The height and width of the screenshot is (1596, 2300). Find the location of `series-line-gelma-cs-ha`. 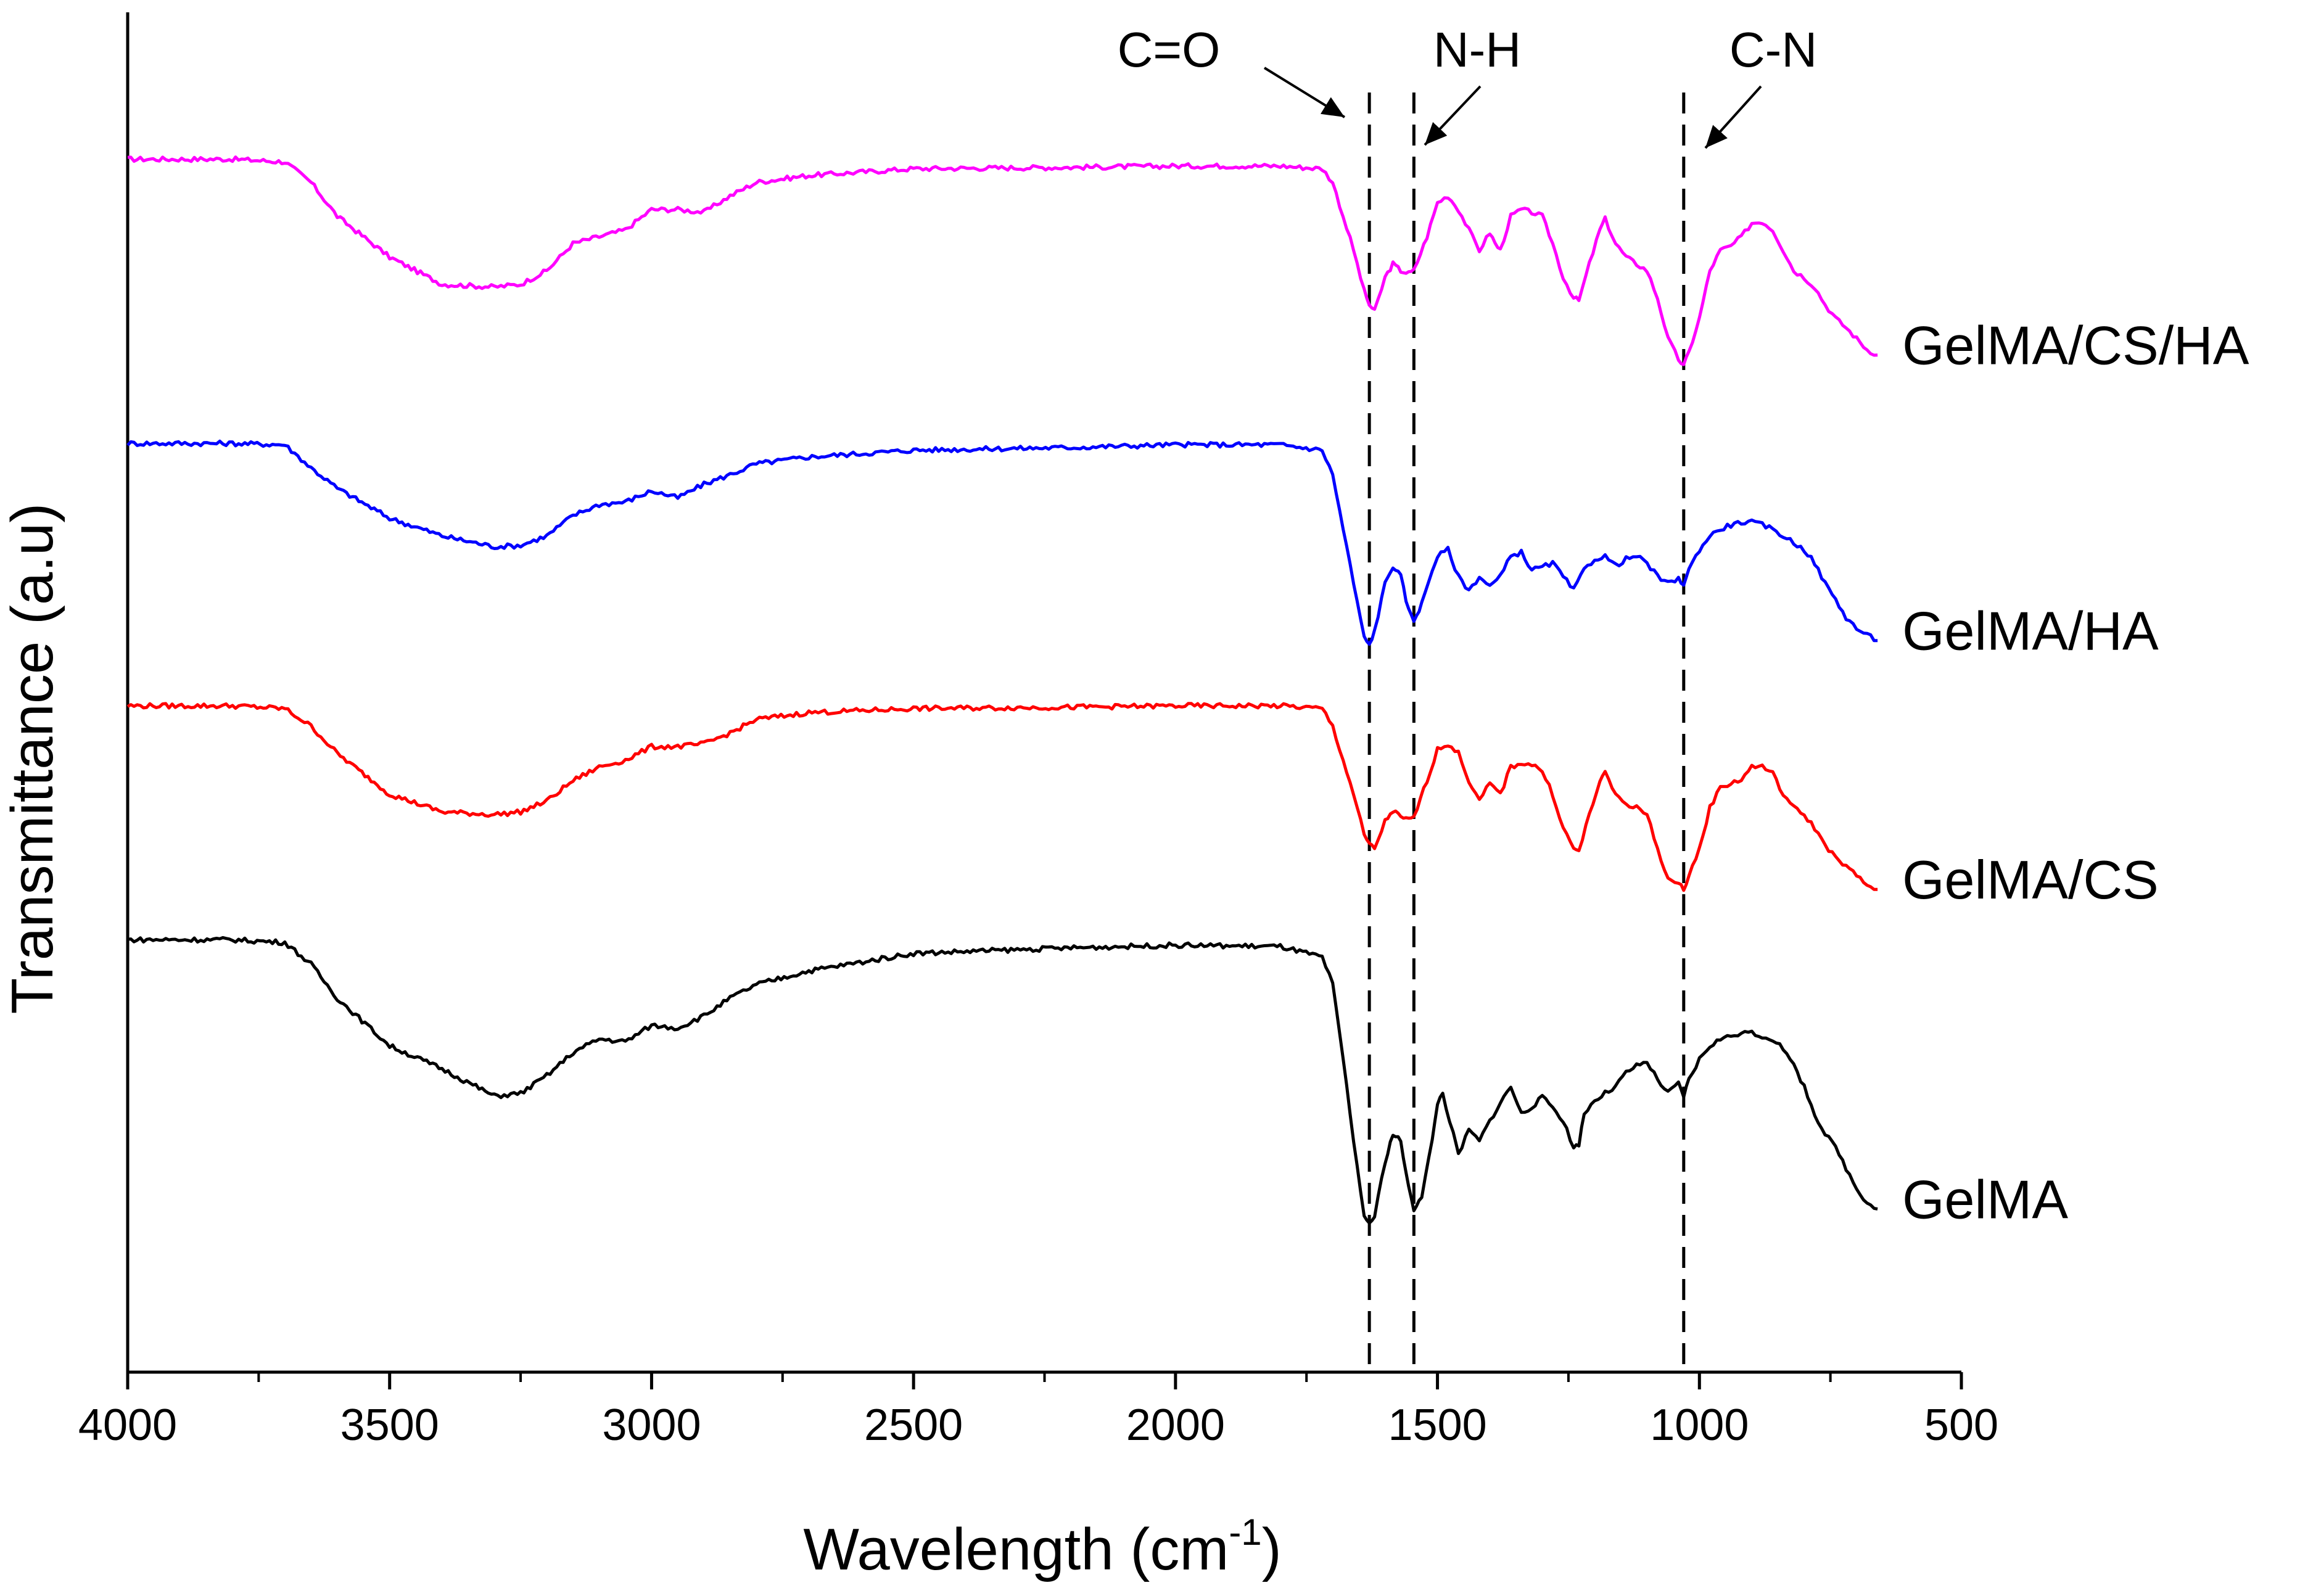

series-line-gelma-cs-ha is located at coordinates (1002, 260).